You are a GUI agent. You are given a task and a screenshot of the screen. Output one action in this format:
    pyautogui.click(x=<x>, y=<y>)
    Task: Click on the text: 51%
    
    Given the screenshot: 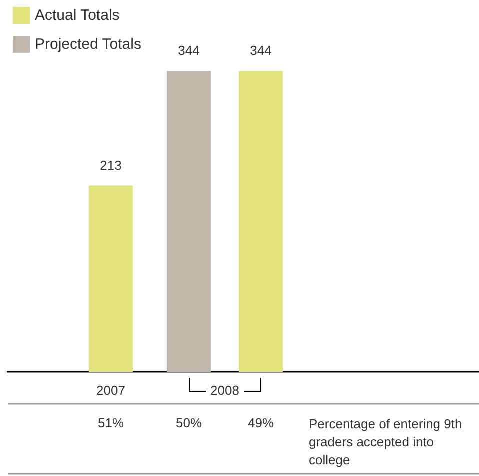 What is the action you would take?
    pyautogui.click(x=111, y=423)
    